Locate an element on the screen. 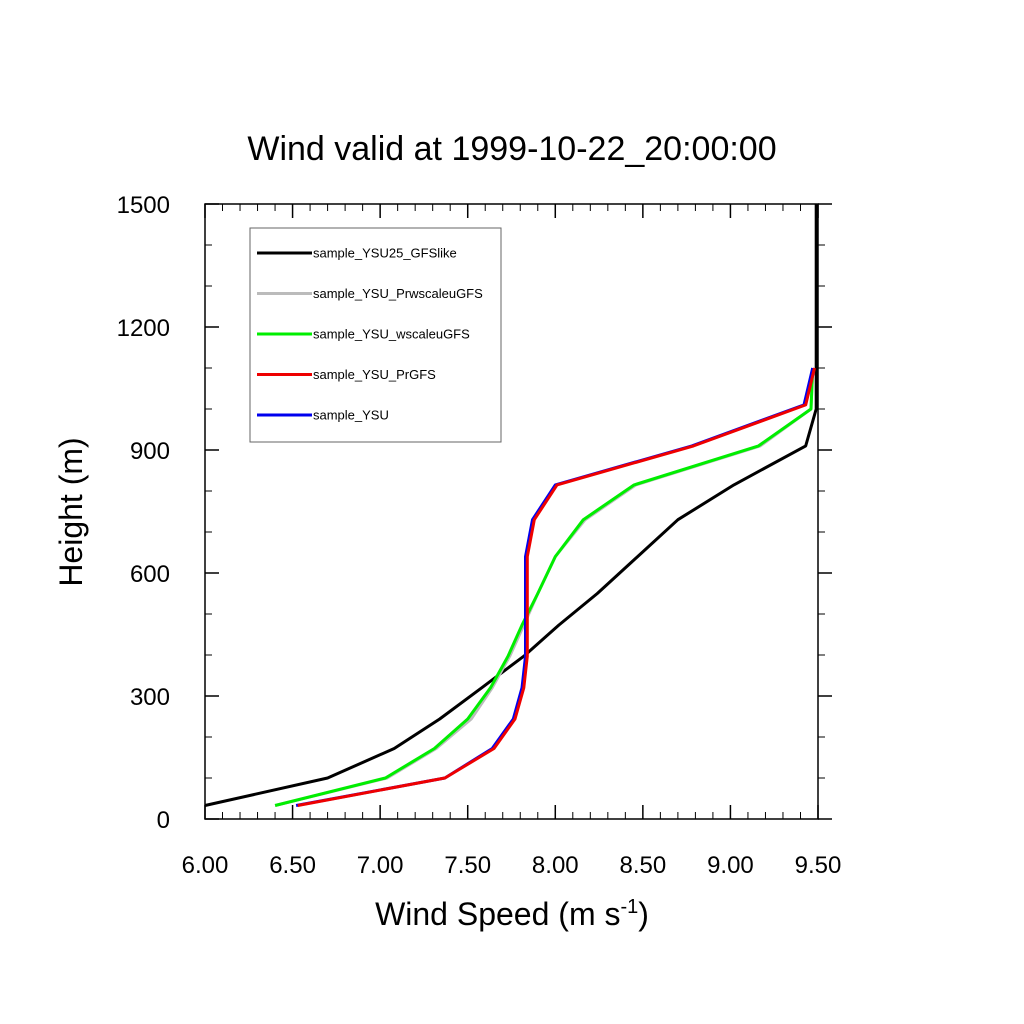  x-tick-label: 6.50 is located at coordinates (292, 865).